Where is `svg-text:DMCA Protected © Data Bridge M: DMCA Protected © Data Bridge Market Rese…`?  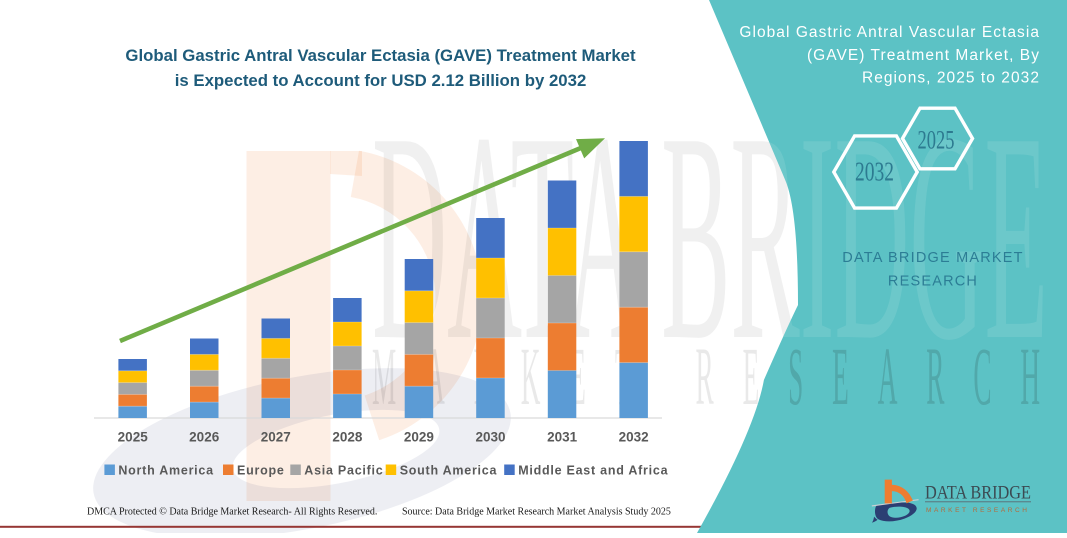
svg-text:DMCA Protected © Data Bridge M: DMCA Protected © Data Bridge Market Rese… is located at coordinates (232, 512).